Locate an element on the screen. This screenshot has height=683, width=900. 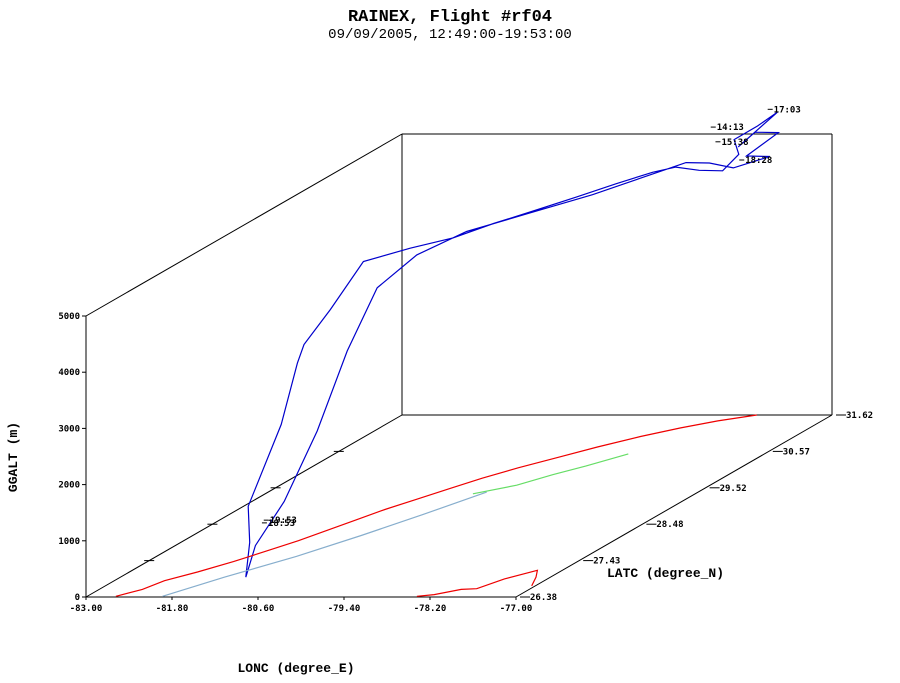
y-tick-label: 27.43 is located at coordinates (606, 562).